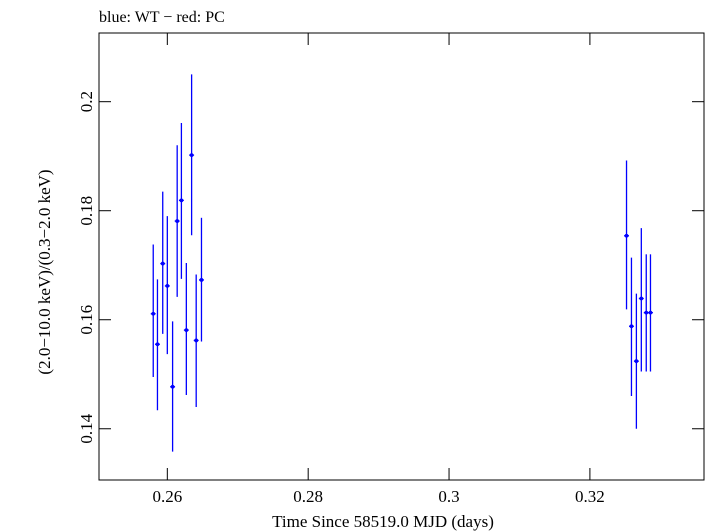 This screenshot has width=705, height=532. What do you see at coordinates (162, 17) in the screenshot?
I see `chart-title: blue: WT − red: PC` at bounding box center [162, 17].